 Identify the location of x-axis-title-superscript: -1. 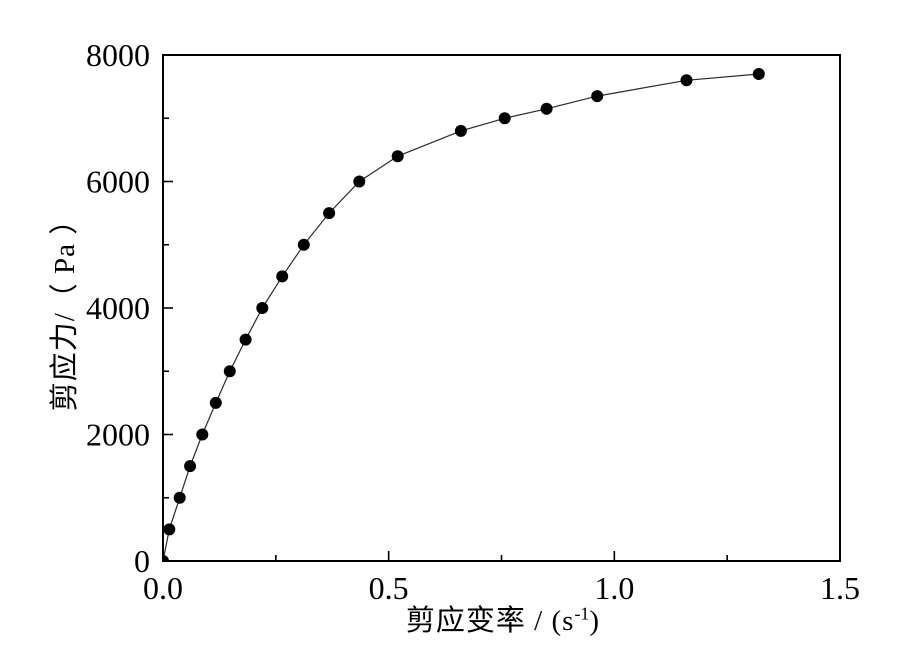
(582, 613).